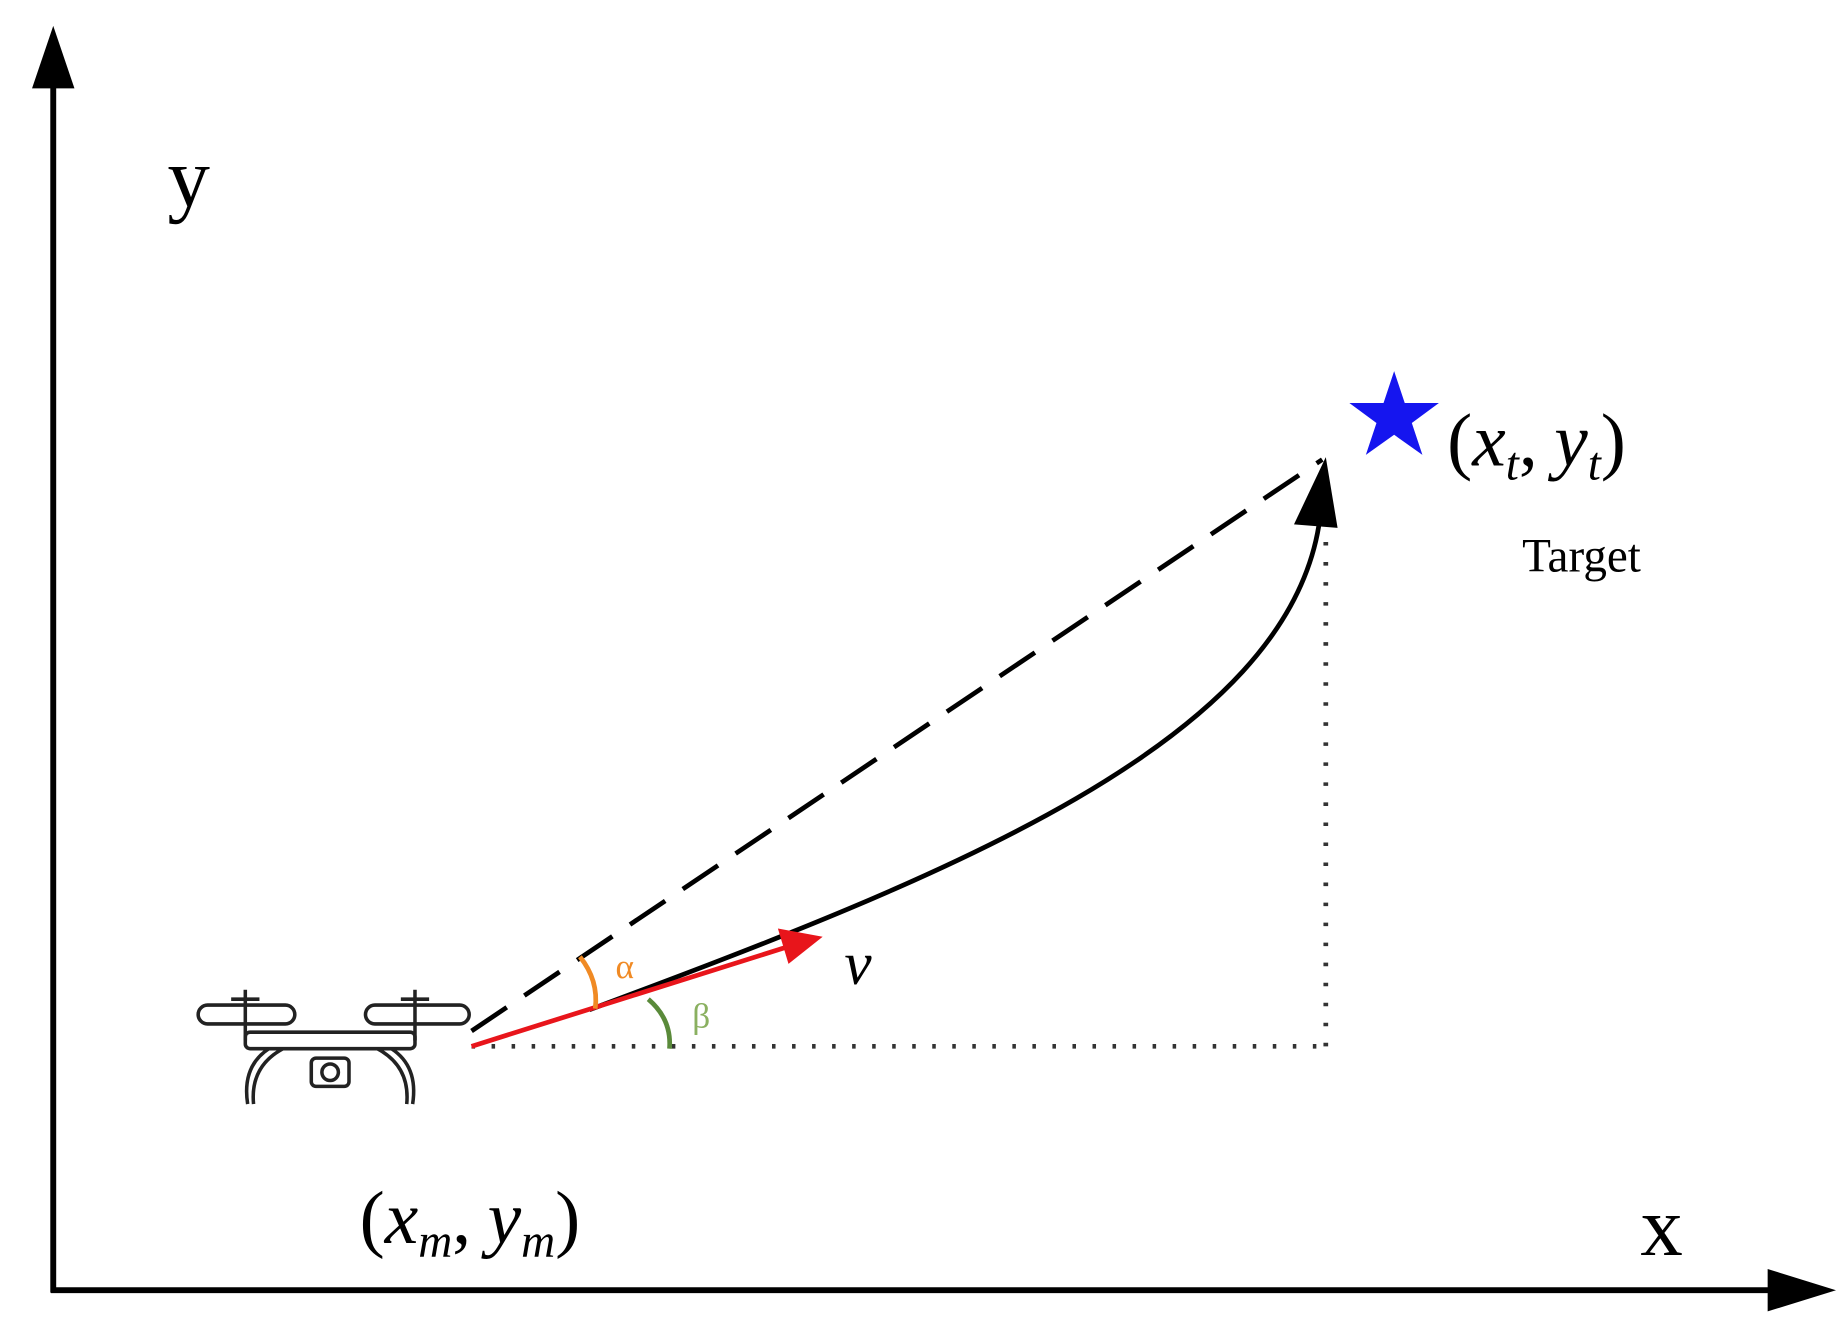 This screenshot has height=1335, width=1848. I want to click on alpha-label: α, so click(624, 966).